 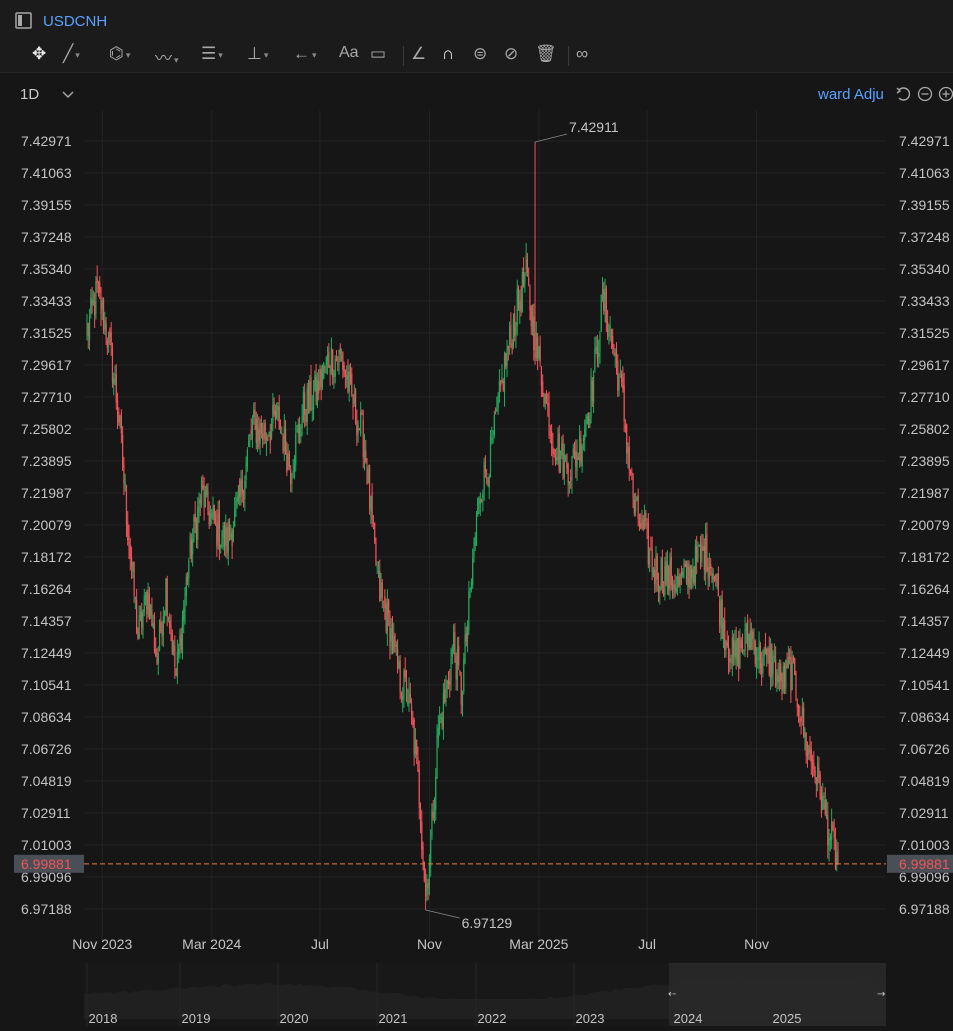 I want to click on lock-tool: ⊜, so click(x=480, y=56).